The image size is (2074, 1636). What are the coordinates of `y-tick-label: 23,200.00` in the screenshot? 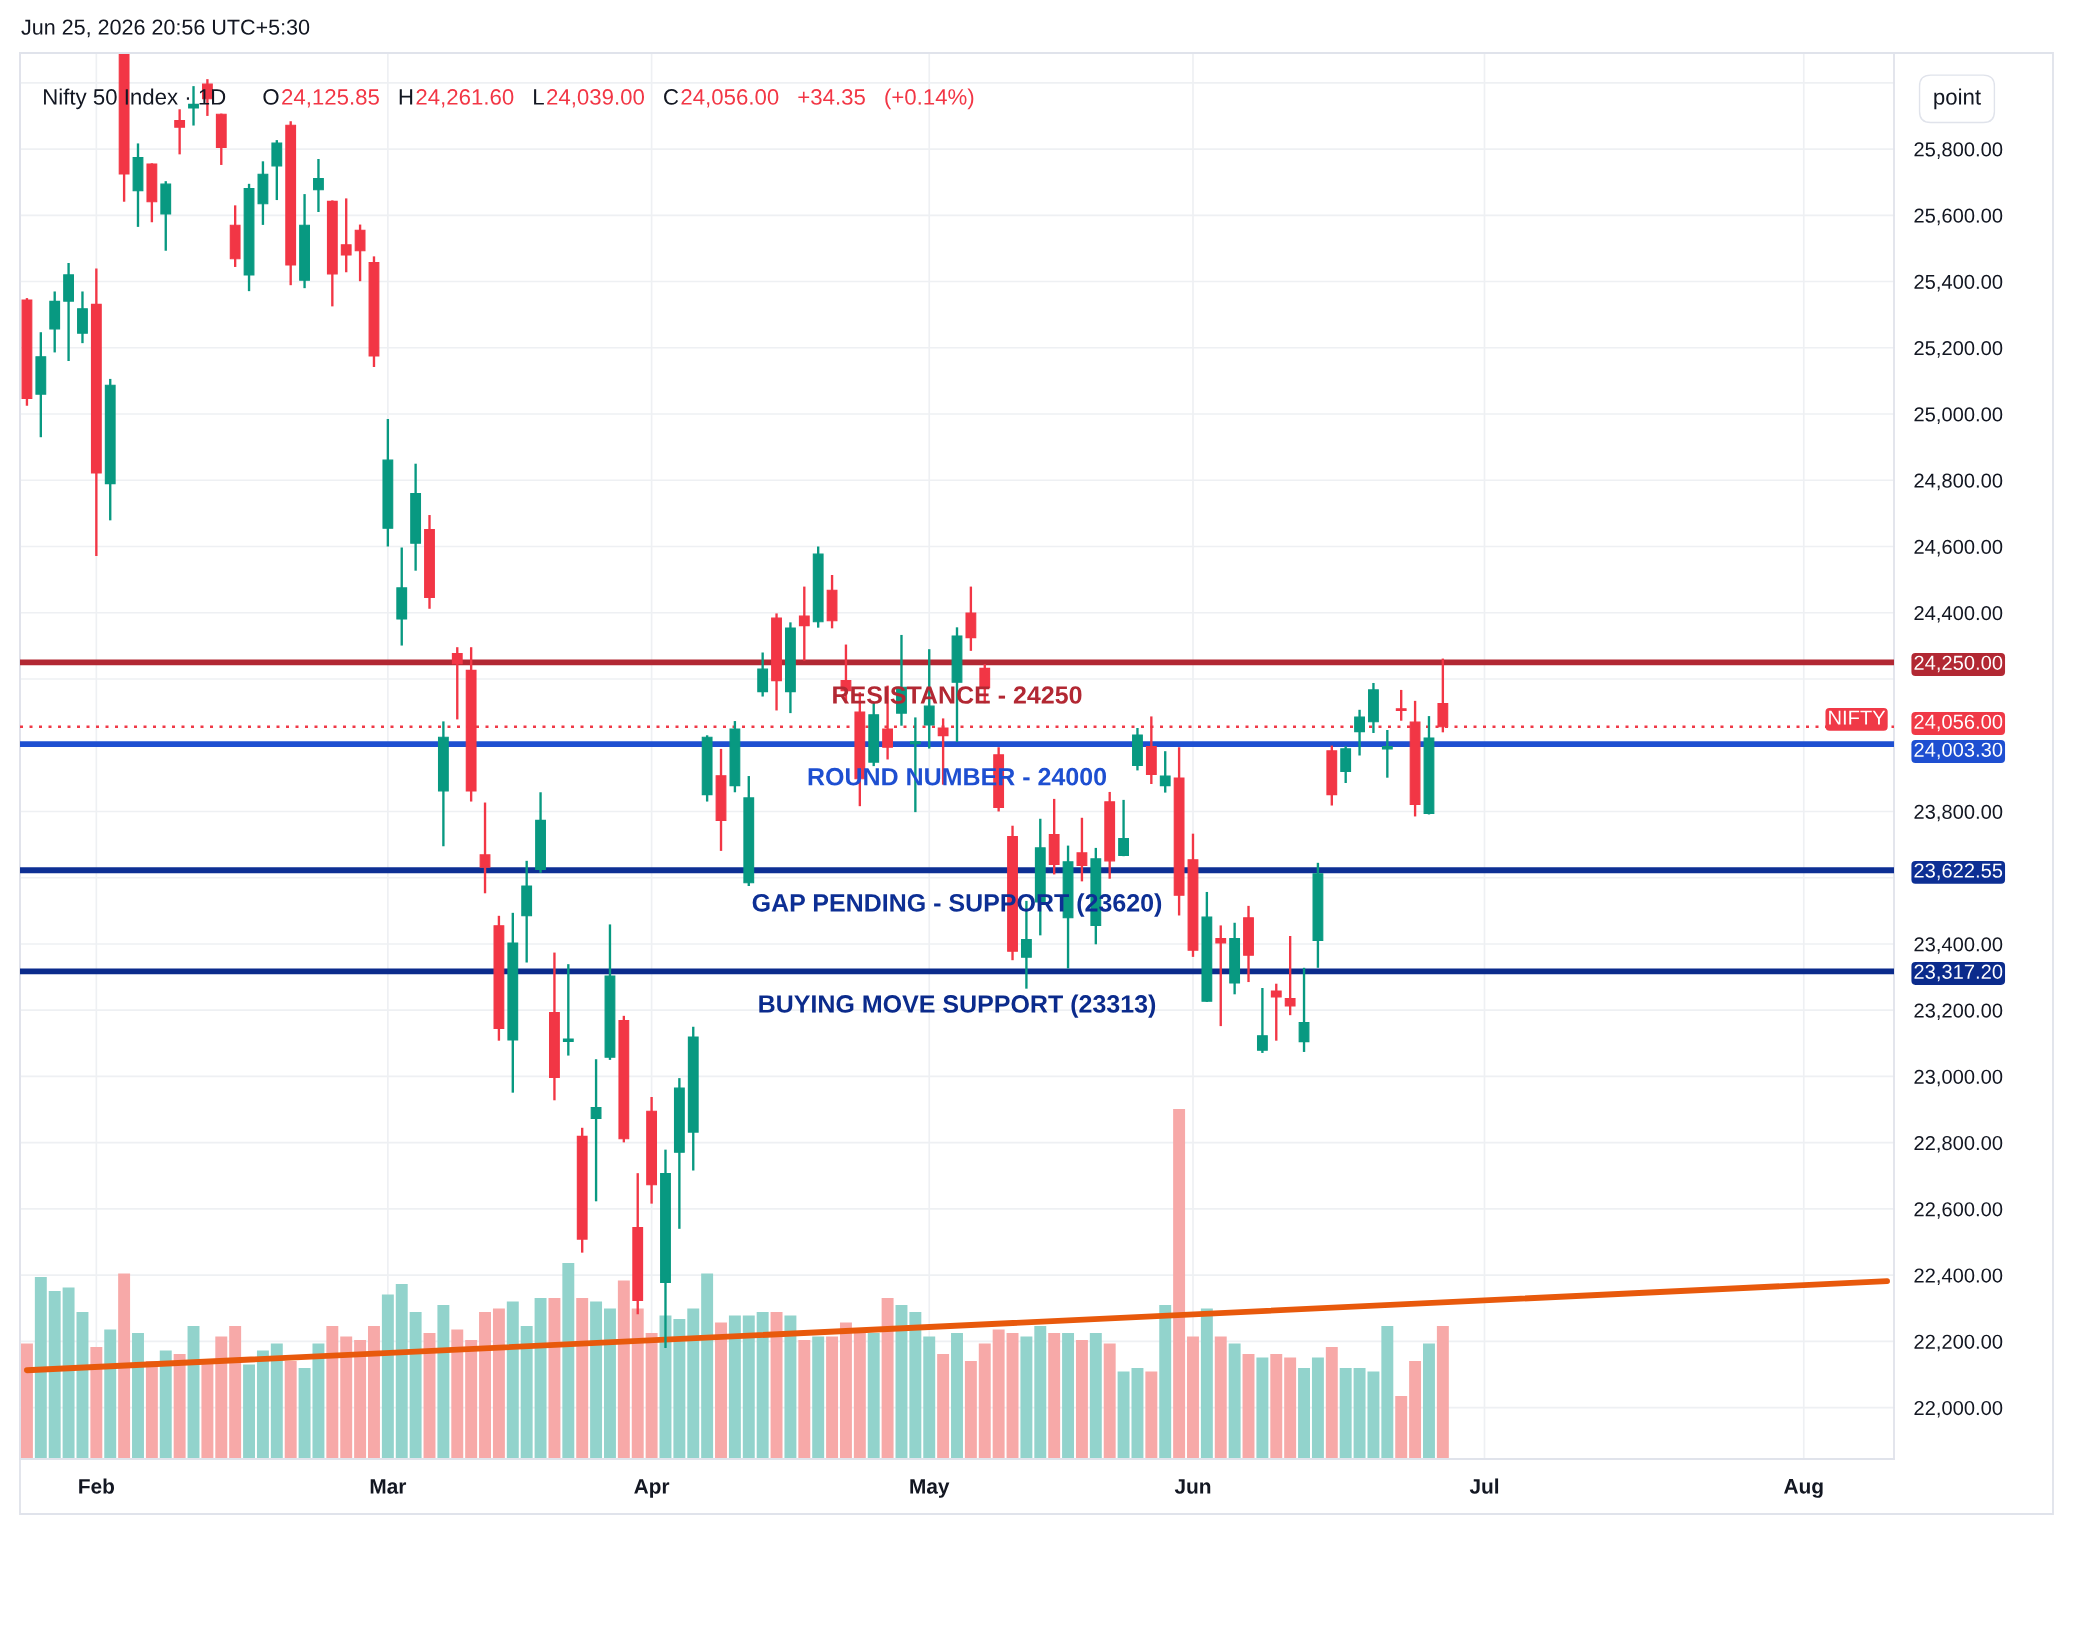 It's located at (1958, 1012).